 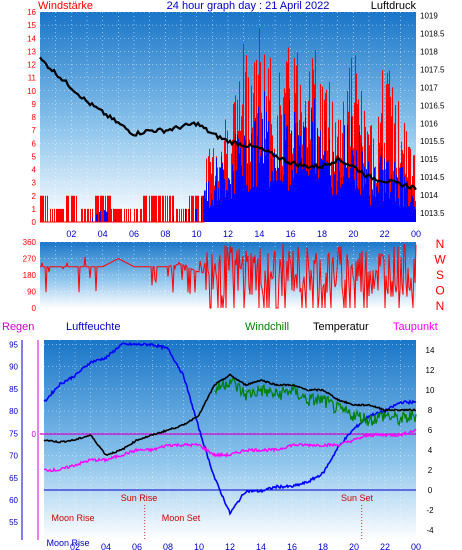 What do you see at coordinates (34, 183) in the screenshot?
I see `wind-tick-label: 3` at bounding box center [34, 183].